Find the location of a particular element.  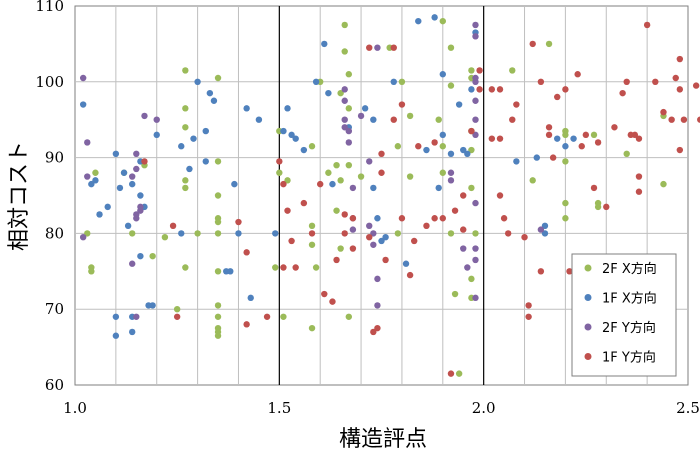

legend-marker is located at coordinates (588, 297).